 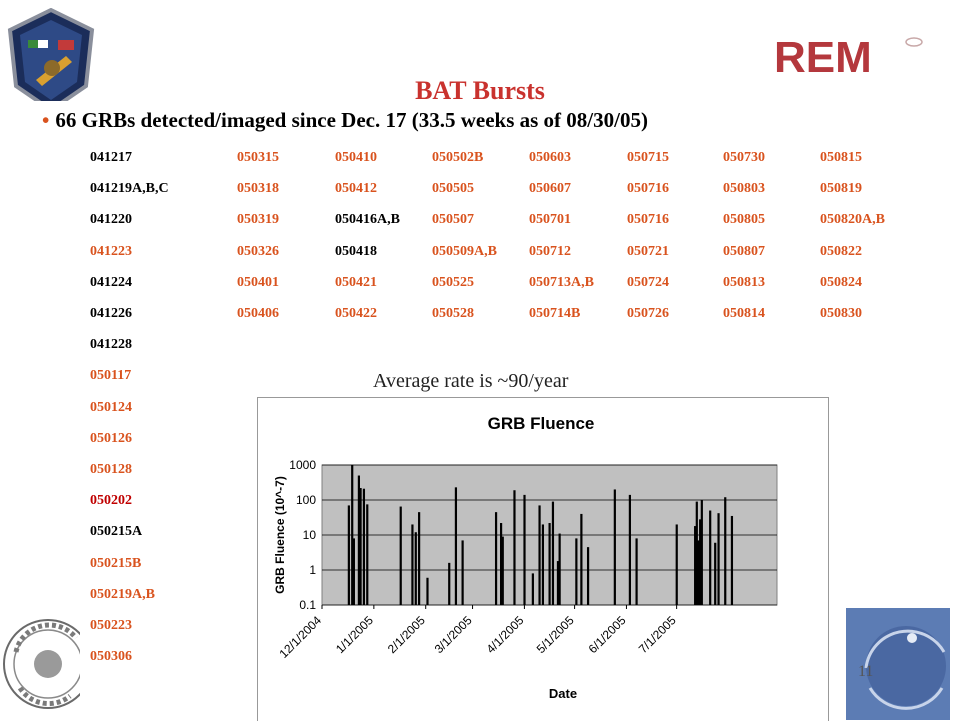 I want to click on grb-id-cell: 041220, so click(x=111, y=220).